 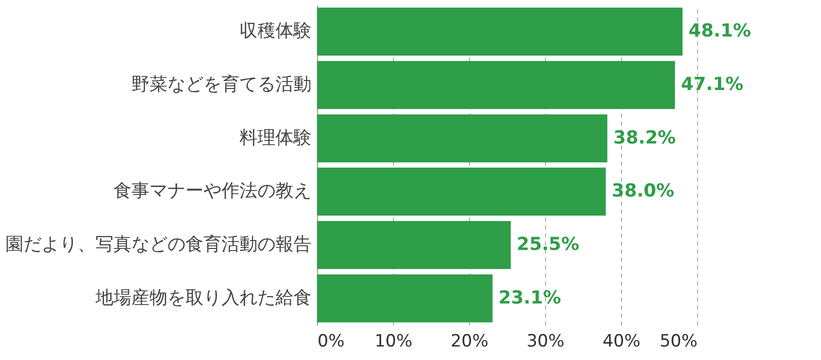 I want to click on y-tick-label: 地場産物を取り入れた給食, so click(x=203, y=297).